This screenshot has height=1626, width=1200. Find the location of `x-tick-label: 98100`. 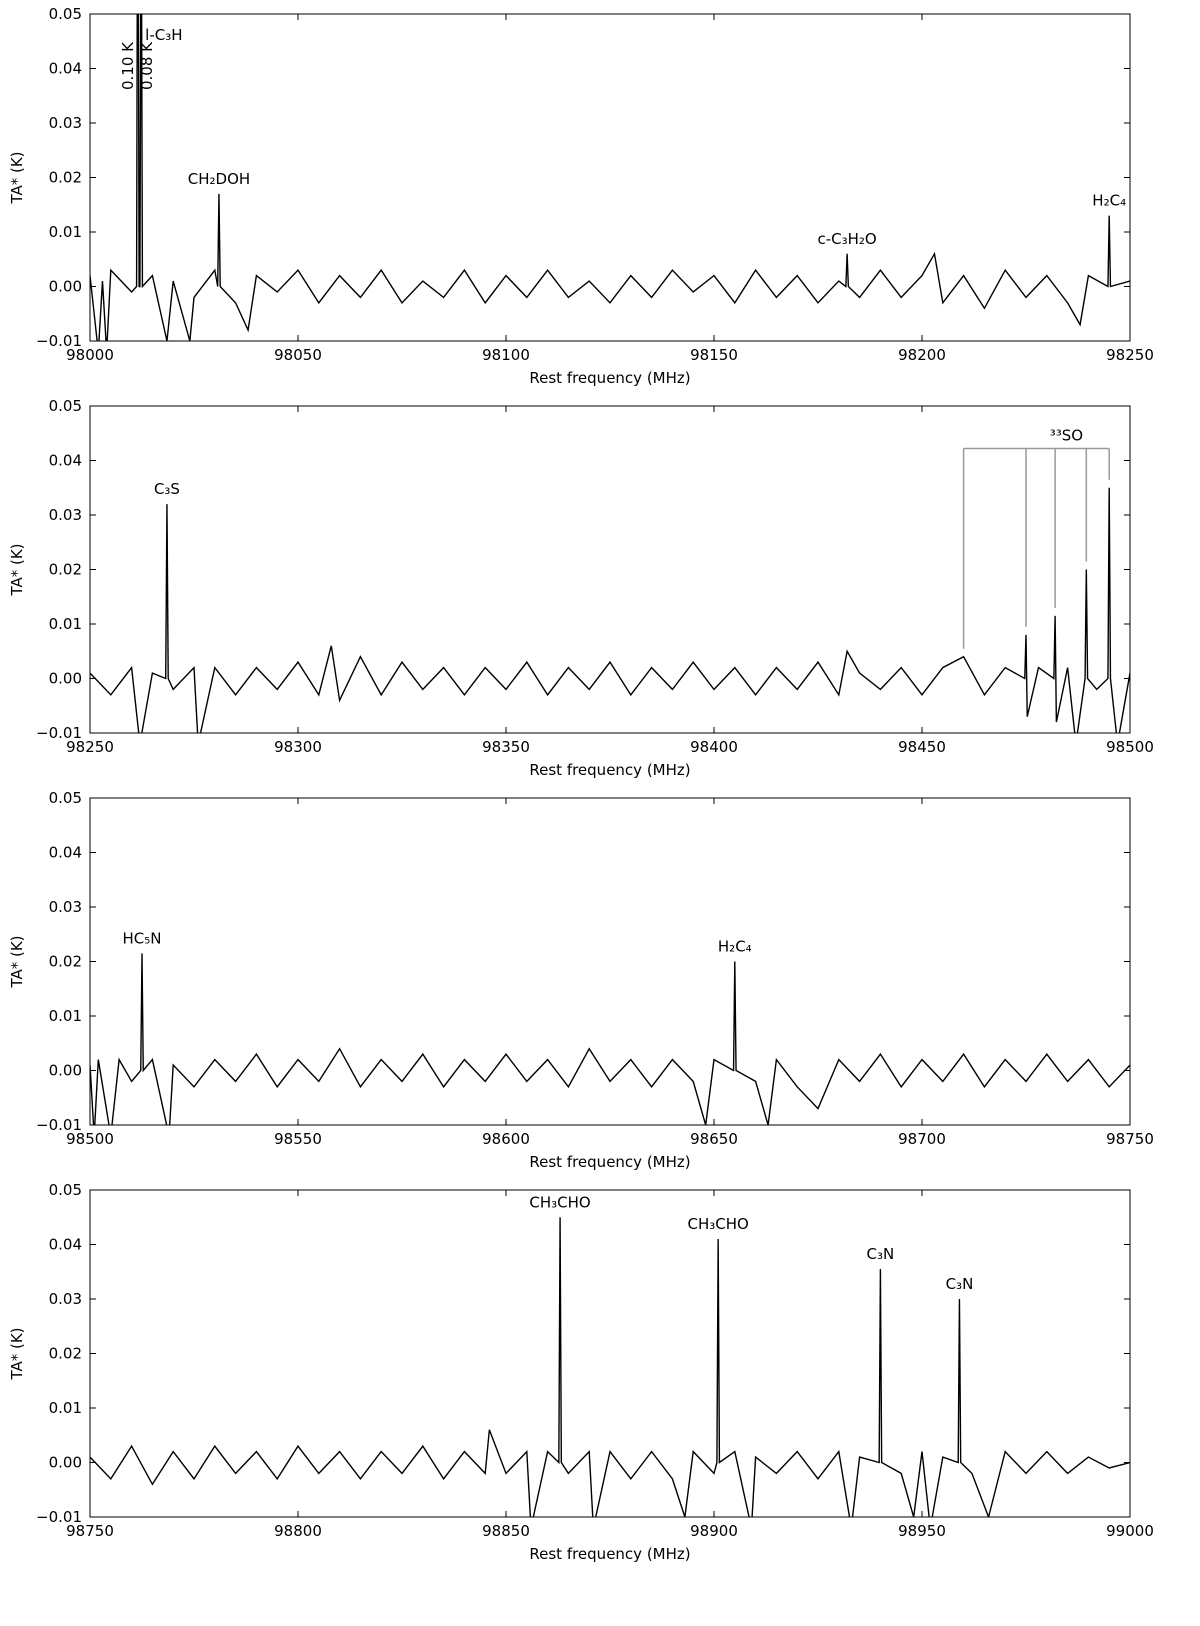

x-tick-label: 98100 is located at coordinates (506, 355).